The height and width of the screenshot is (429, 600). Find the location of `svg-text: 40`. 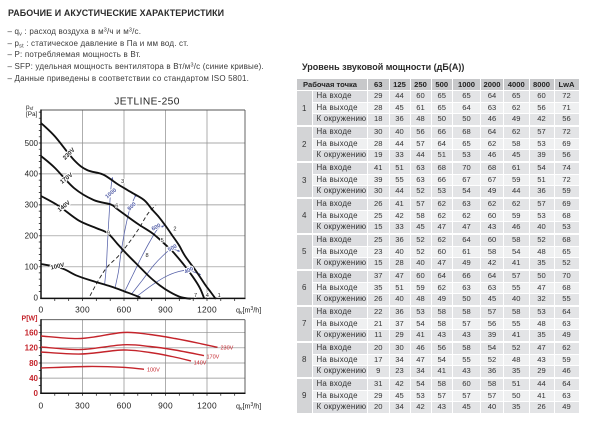

svg-text: 40 is located at coordinates (33, 378).